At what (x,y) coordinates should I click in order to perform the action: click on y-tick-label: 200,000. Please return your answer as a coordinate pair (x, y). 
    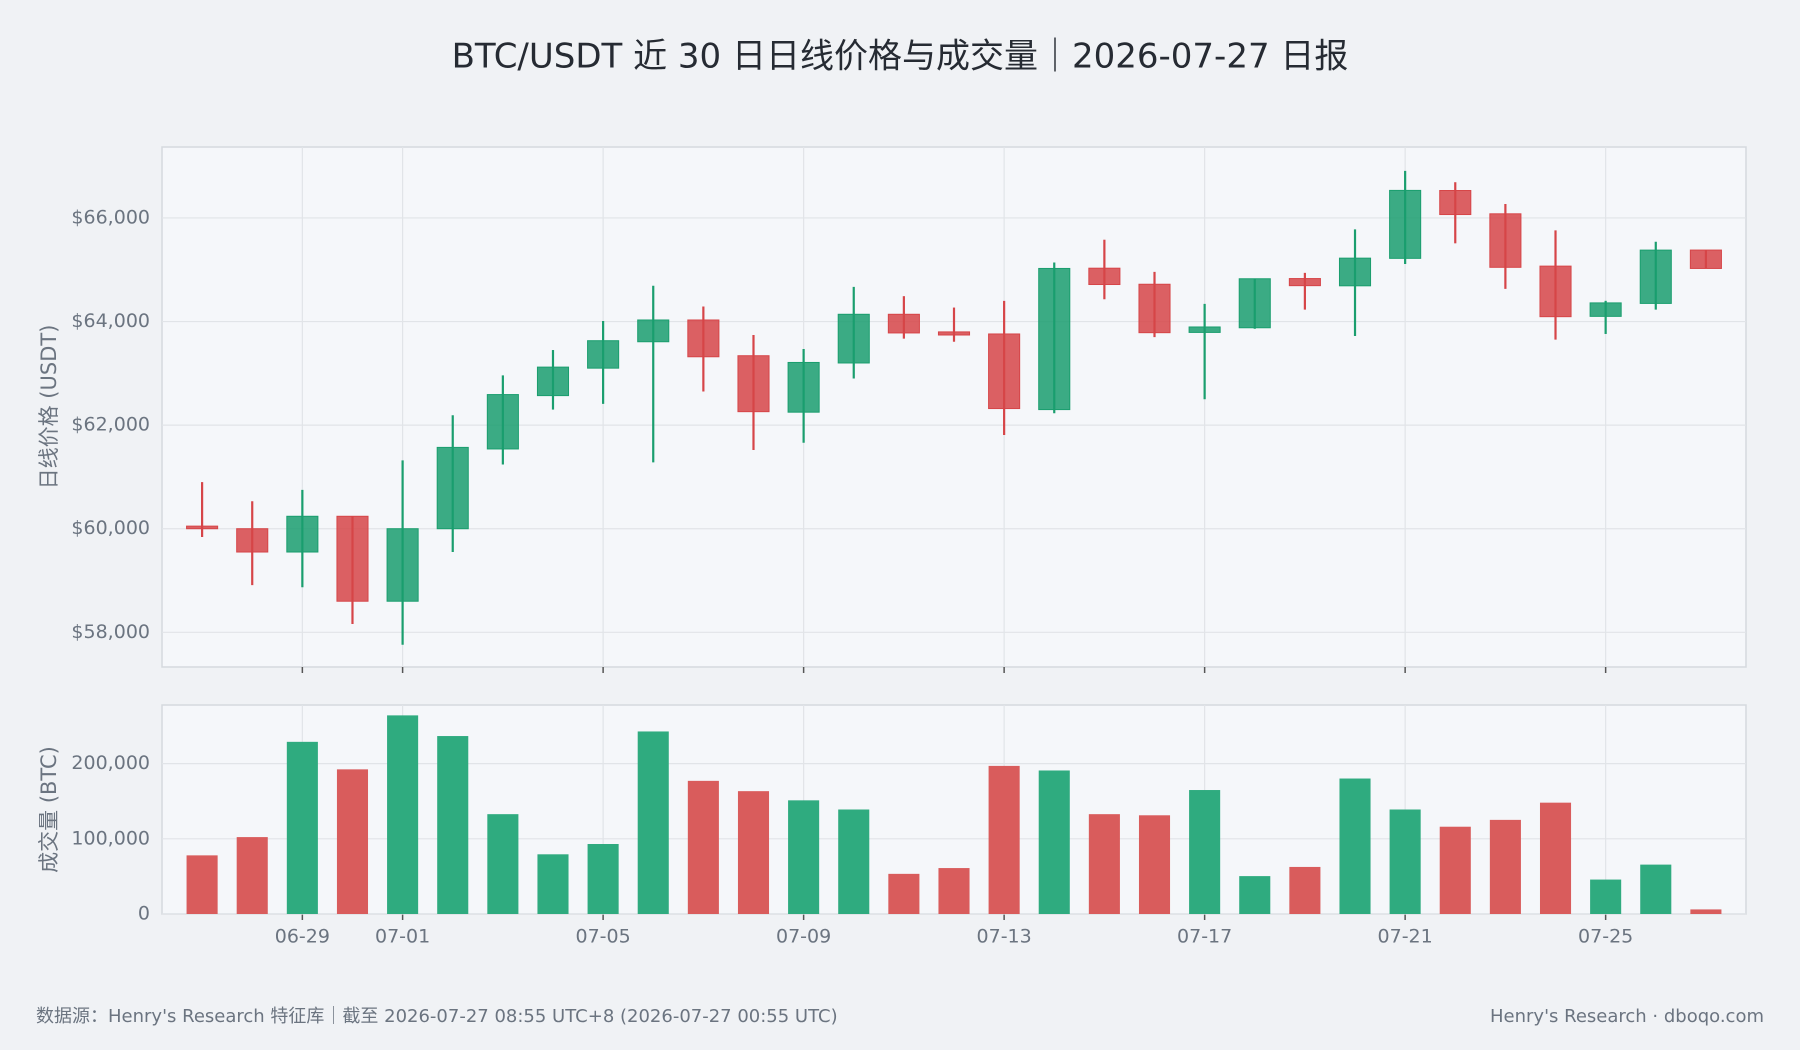
    Looking at the image, I should click on (110, 763).